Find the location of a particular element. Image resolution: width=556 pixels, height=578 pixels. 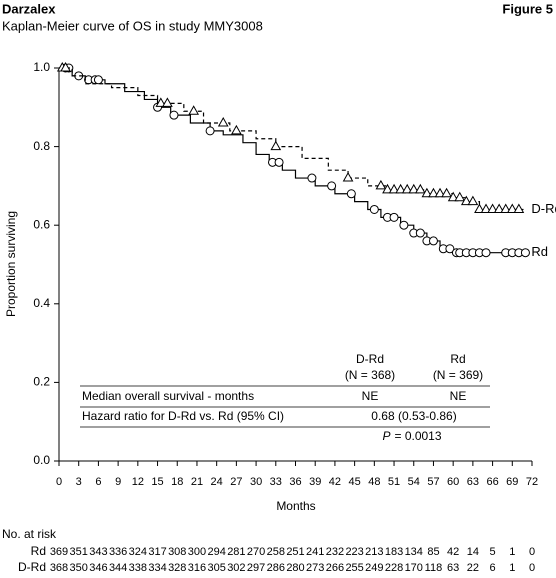

x-tick-label: 15 is located at coordinates (157, 482).